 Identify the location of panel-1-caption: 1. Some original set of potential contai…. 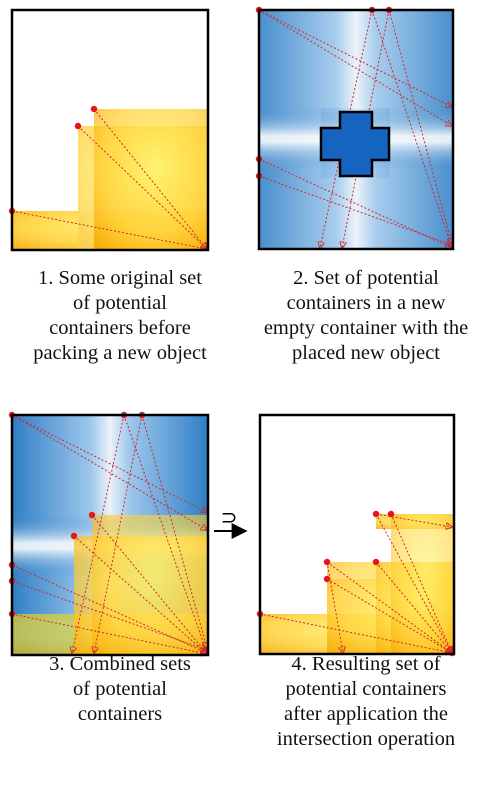
(120, 316).